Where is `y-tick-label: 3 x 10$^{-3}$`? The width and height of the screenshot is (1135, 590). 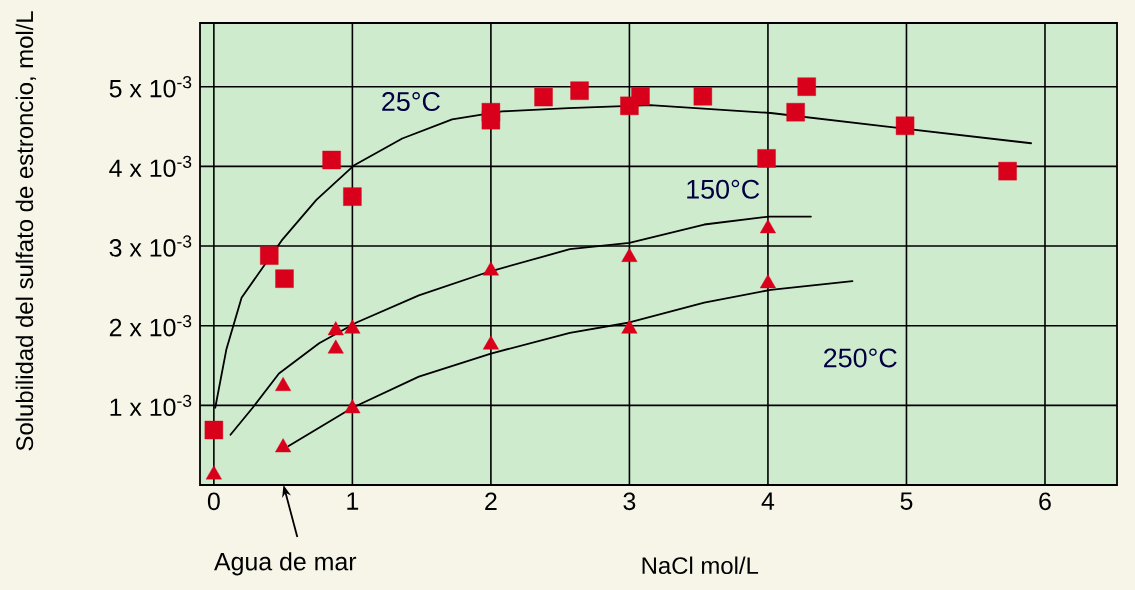
y-tick-label: 3 x 10$^{-3}$ is located at coordinates (150, 246).